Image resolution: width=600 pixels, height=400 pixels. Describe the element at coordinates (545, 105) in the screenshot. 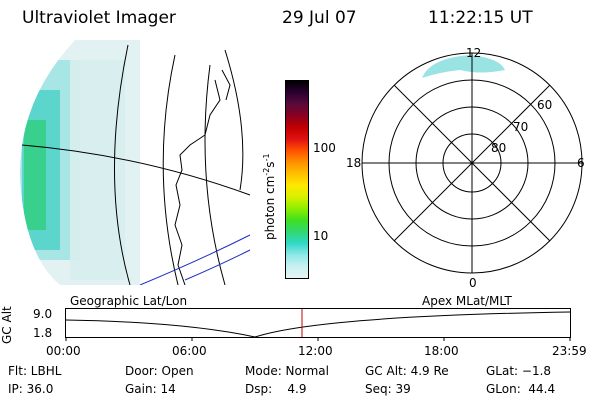

I see `lat-label-60: 60` at that location.